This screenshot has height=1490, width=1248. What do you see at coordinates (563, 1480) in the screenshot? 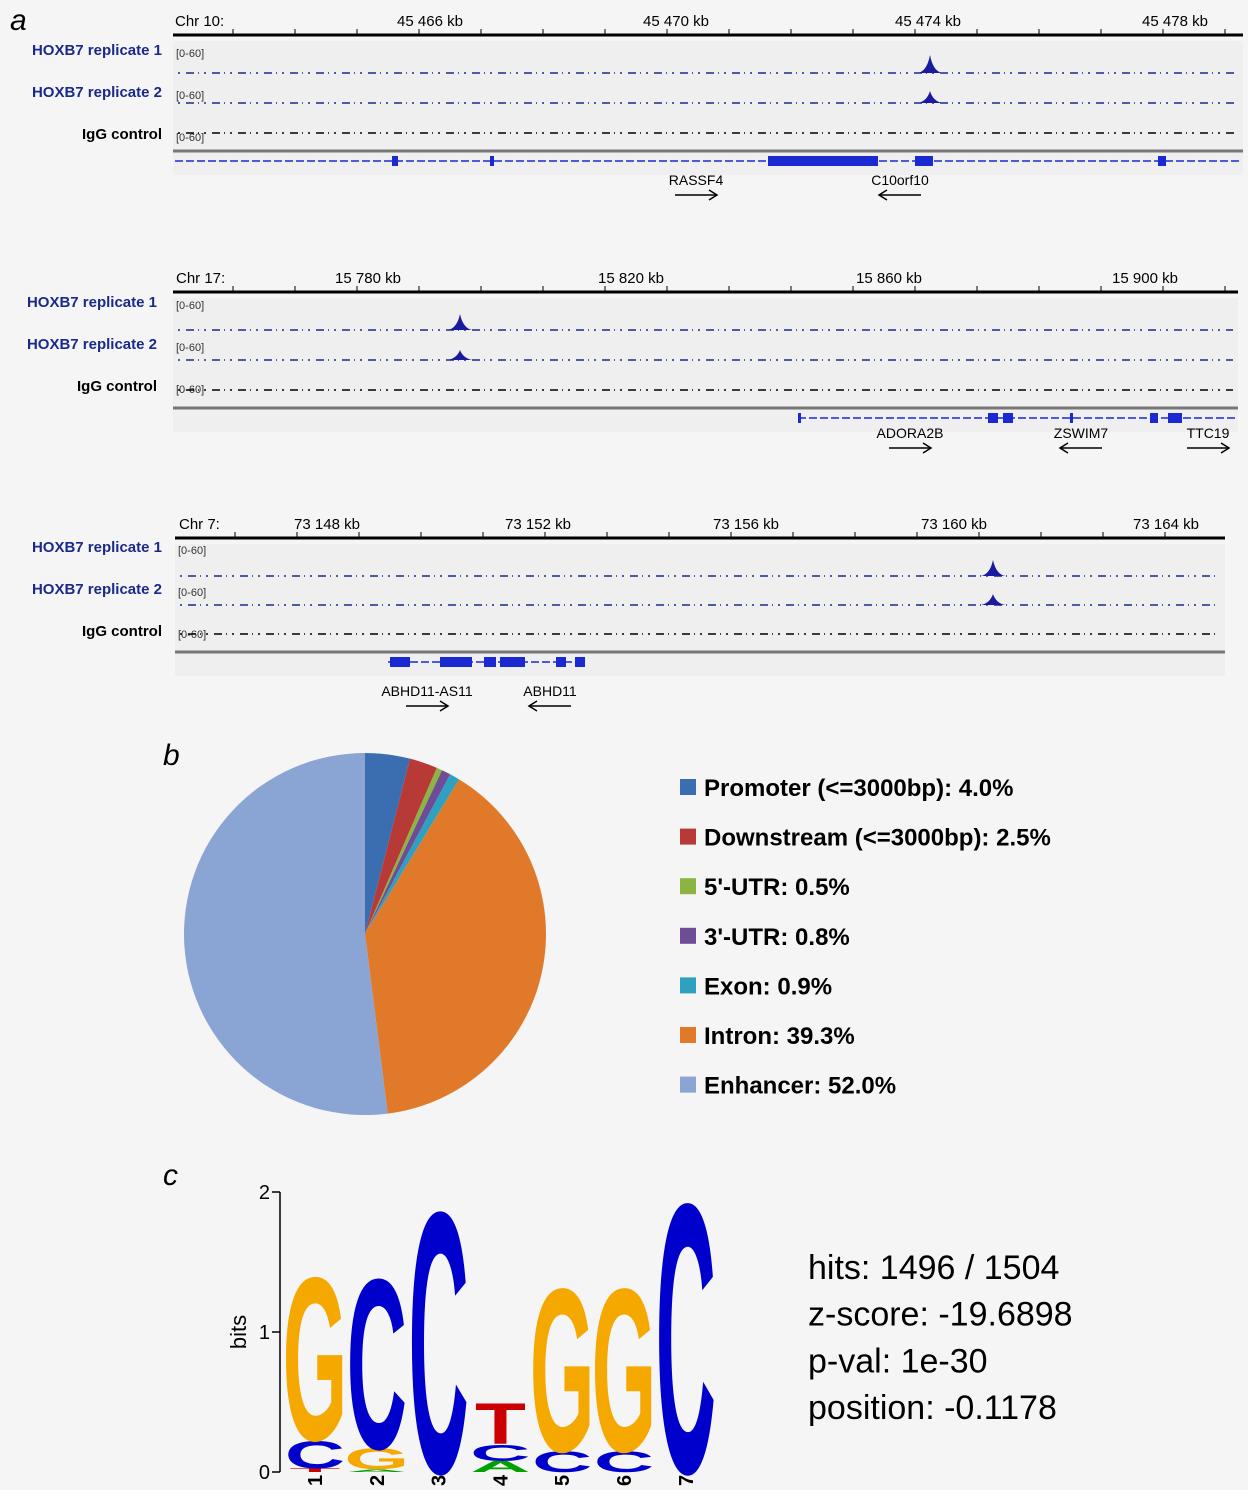
I see `x-tick-label: 5` at bounding box center [563, 1480].